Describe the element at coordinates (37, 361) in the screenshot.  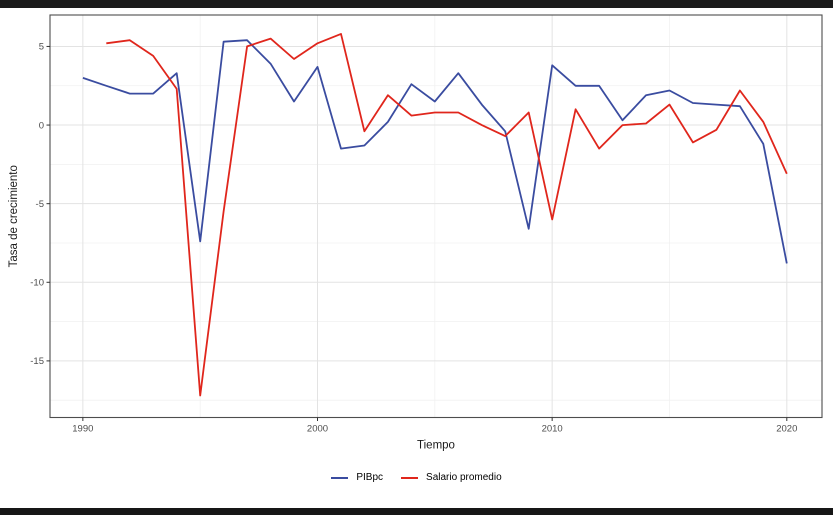
I see `y-tick-label: -15` at that location.